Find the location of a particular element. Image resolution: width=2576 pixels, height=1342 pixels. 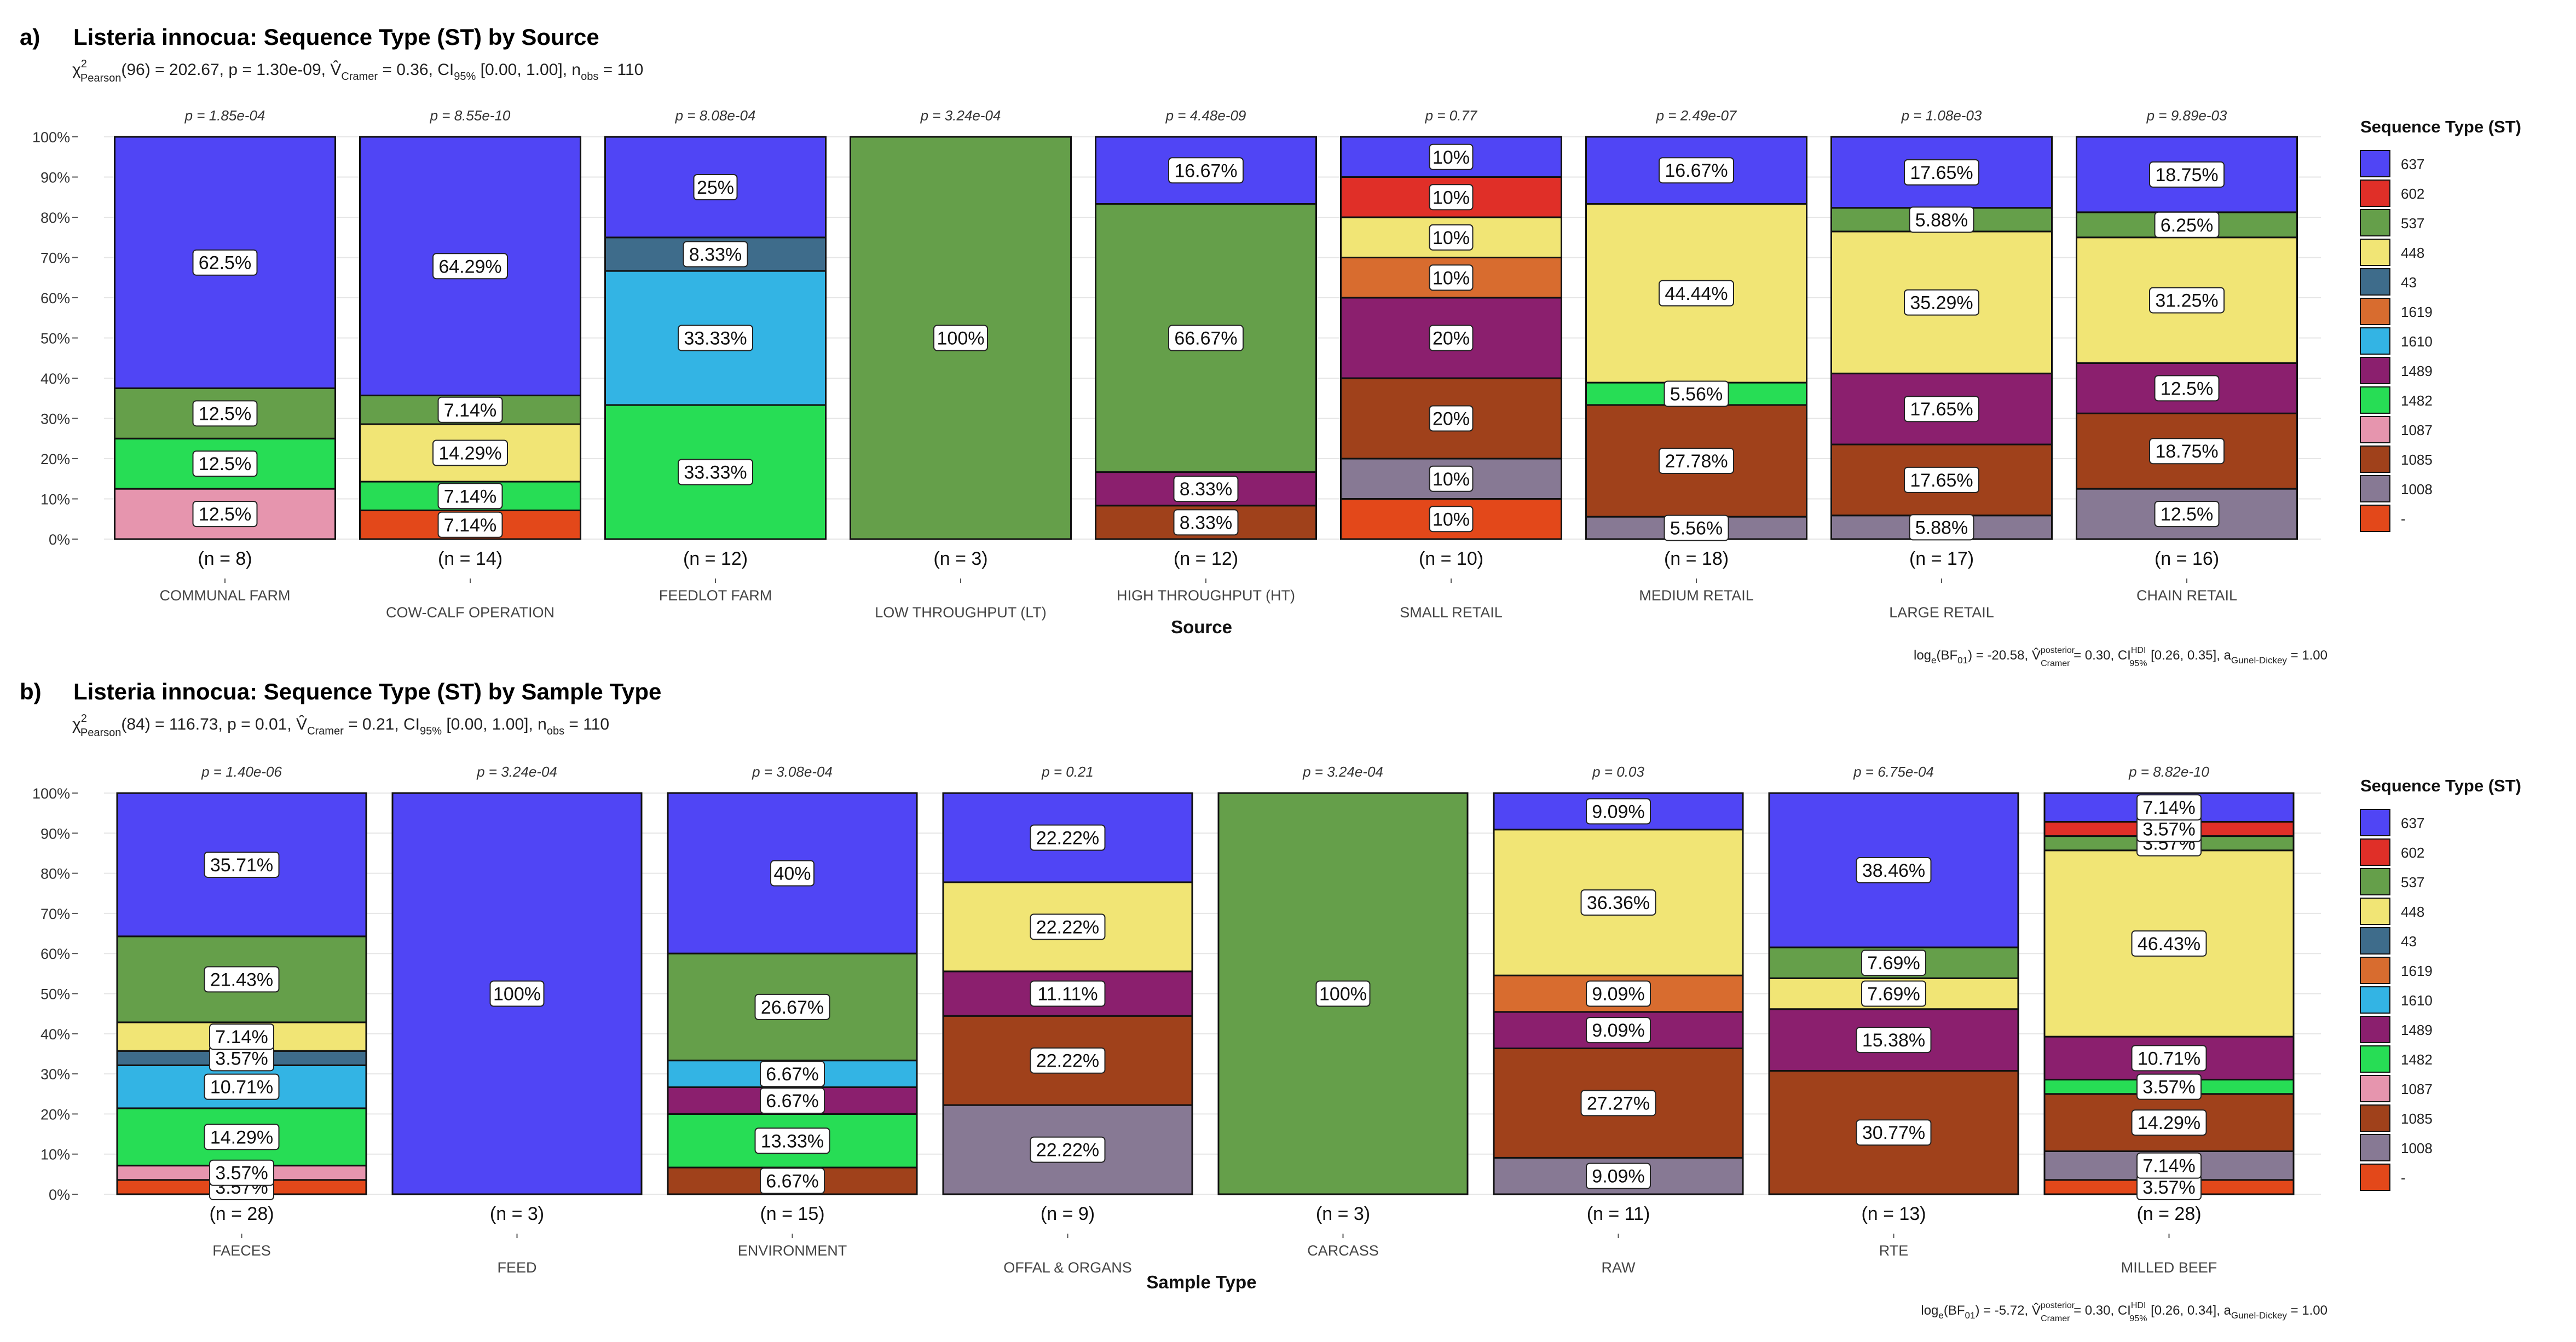

p-value-label: p = 6.75e-04 is located at coordinates (1894, 772).